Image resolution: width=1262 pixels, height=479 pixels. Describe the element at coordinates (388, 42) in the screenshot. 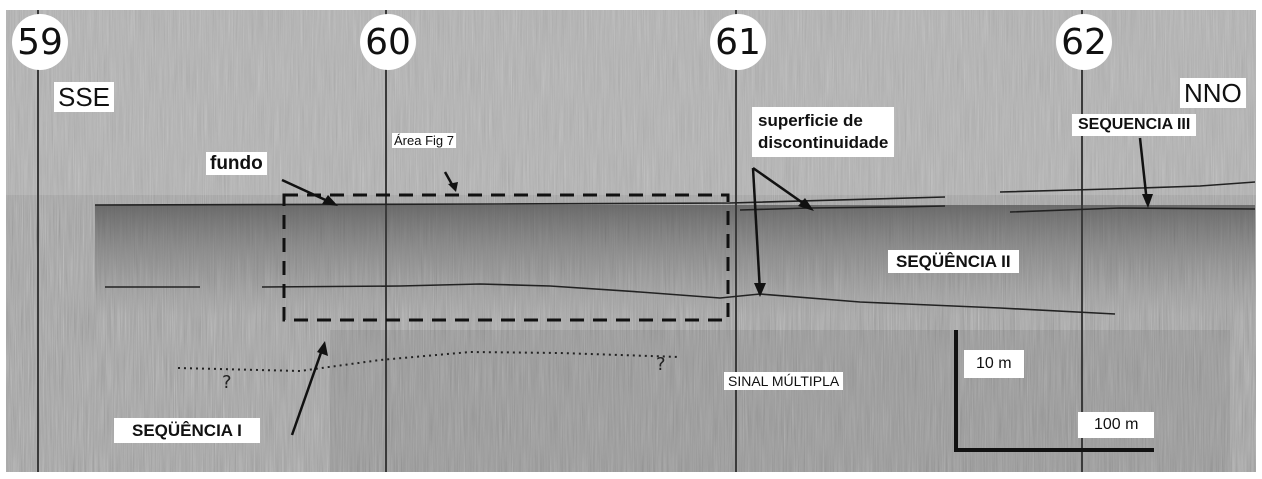

I see `shot-point-60: 60` at that location.